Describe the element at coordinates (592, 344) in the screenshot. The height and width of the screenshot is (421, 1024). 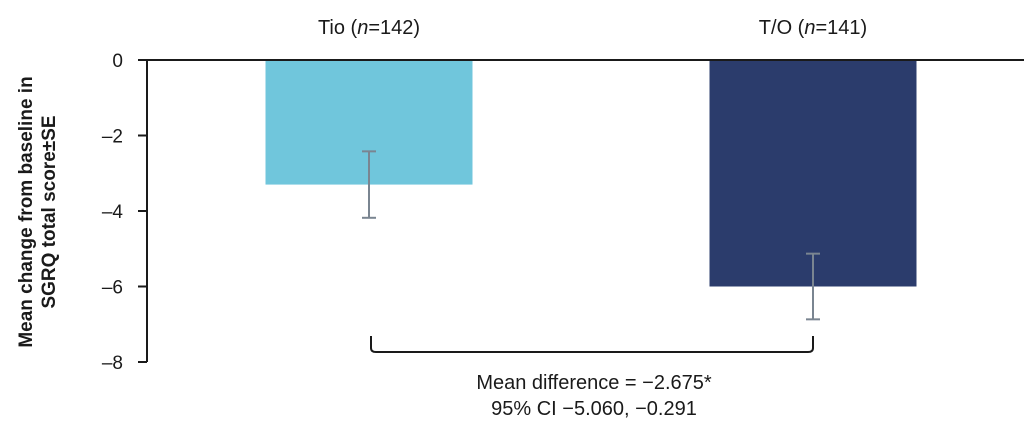
I see `difference-bracket` at that location.